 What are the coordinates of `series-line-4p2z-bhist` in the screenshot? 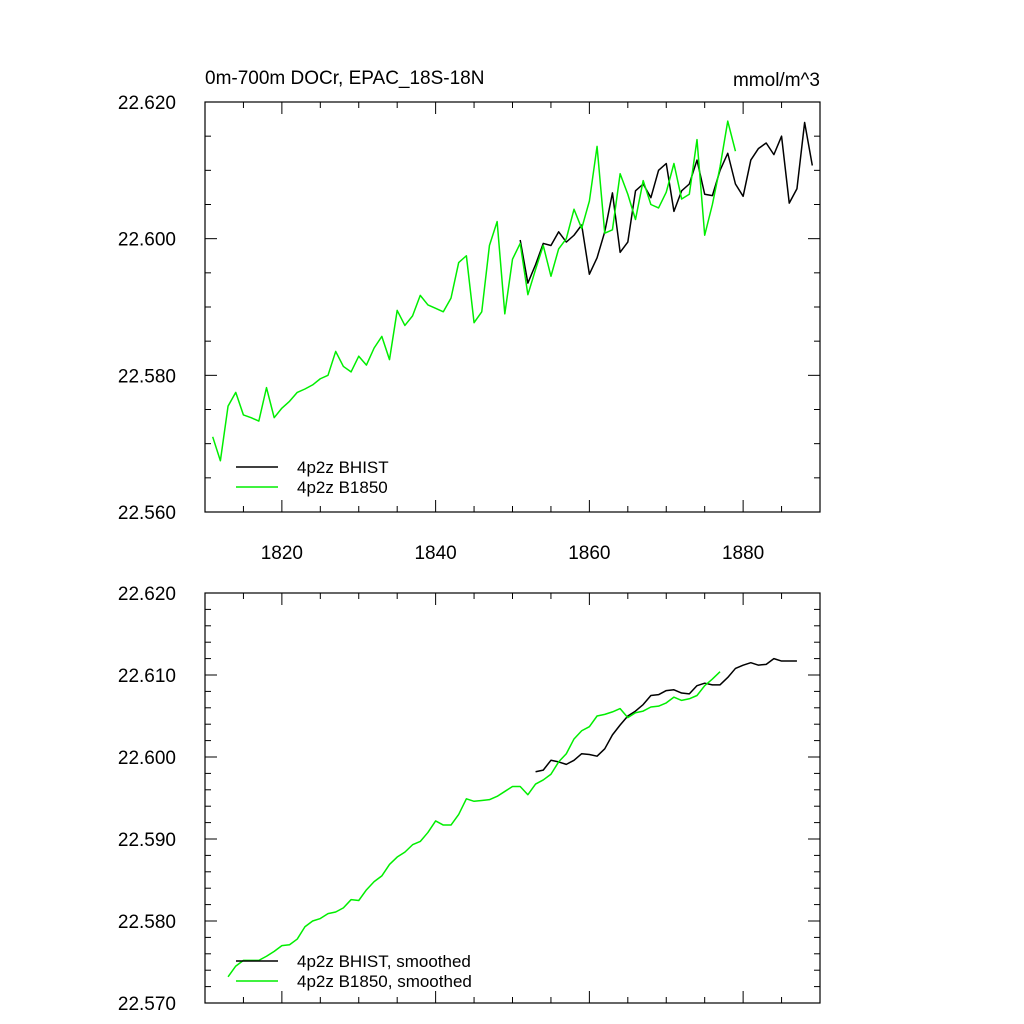 It's located at (666, 202).